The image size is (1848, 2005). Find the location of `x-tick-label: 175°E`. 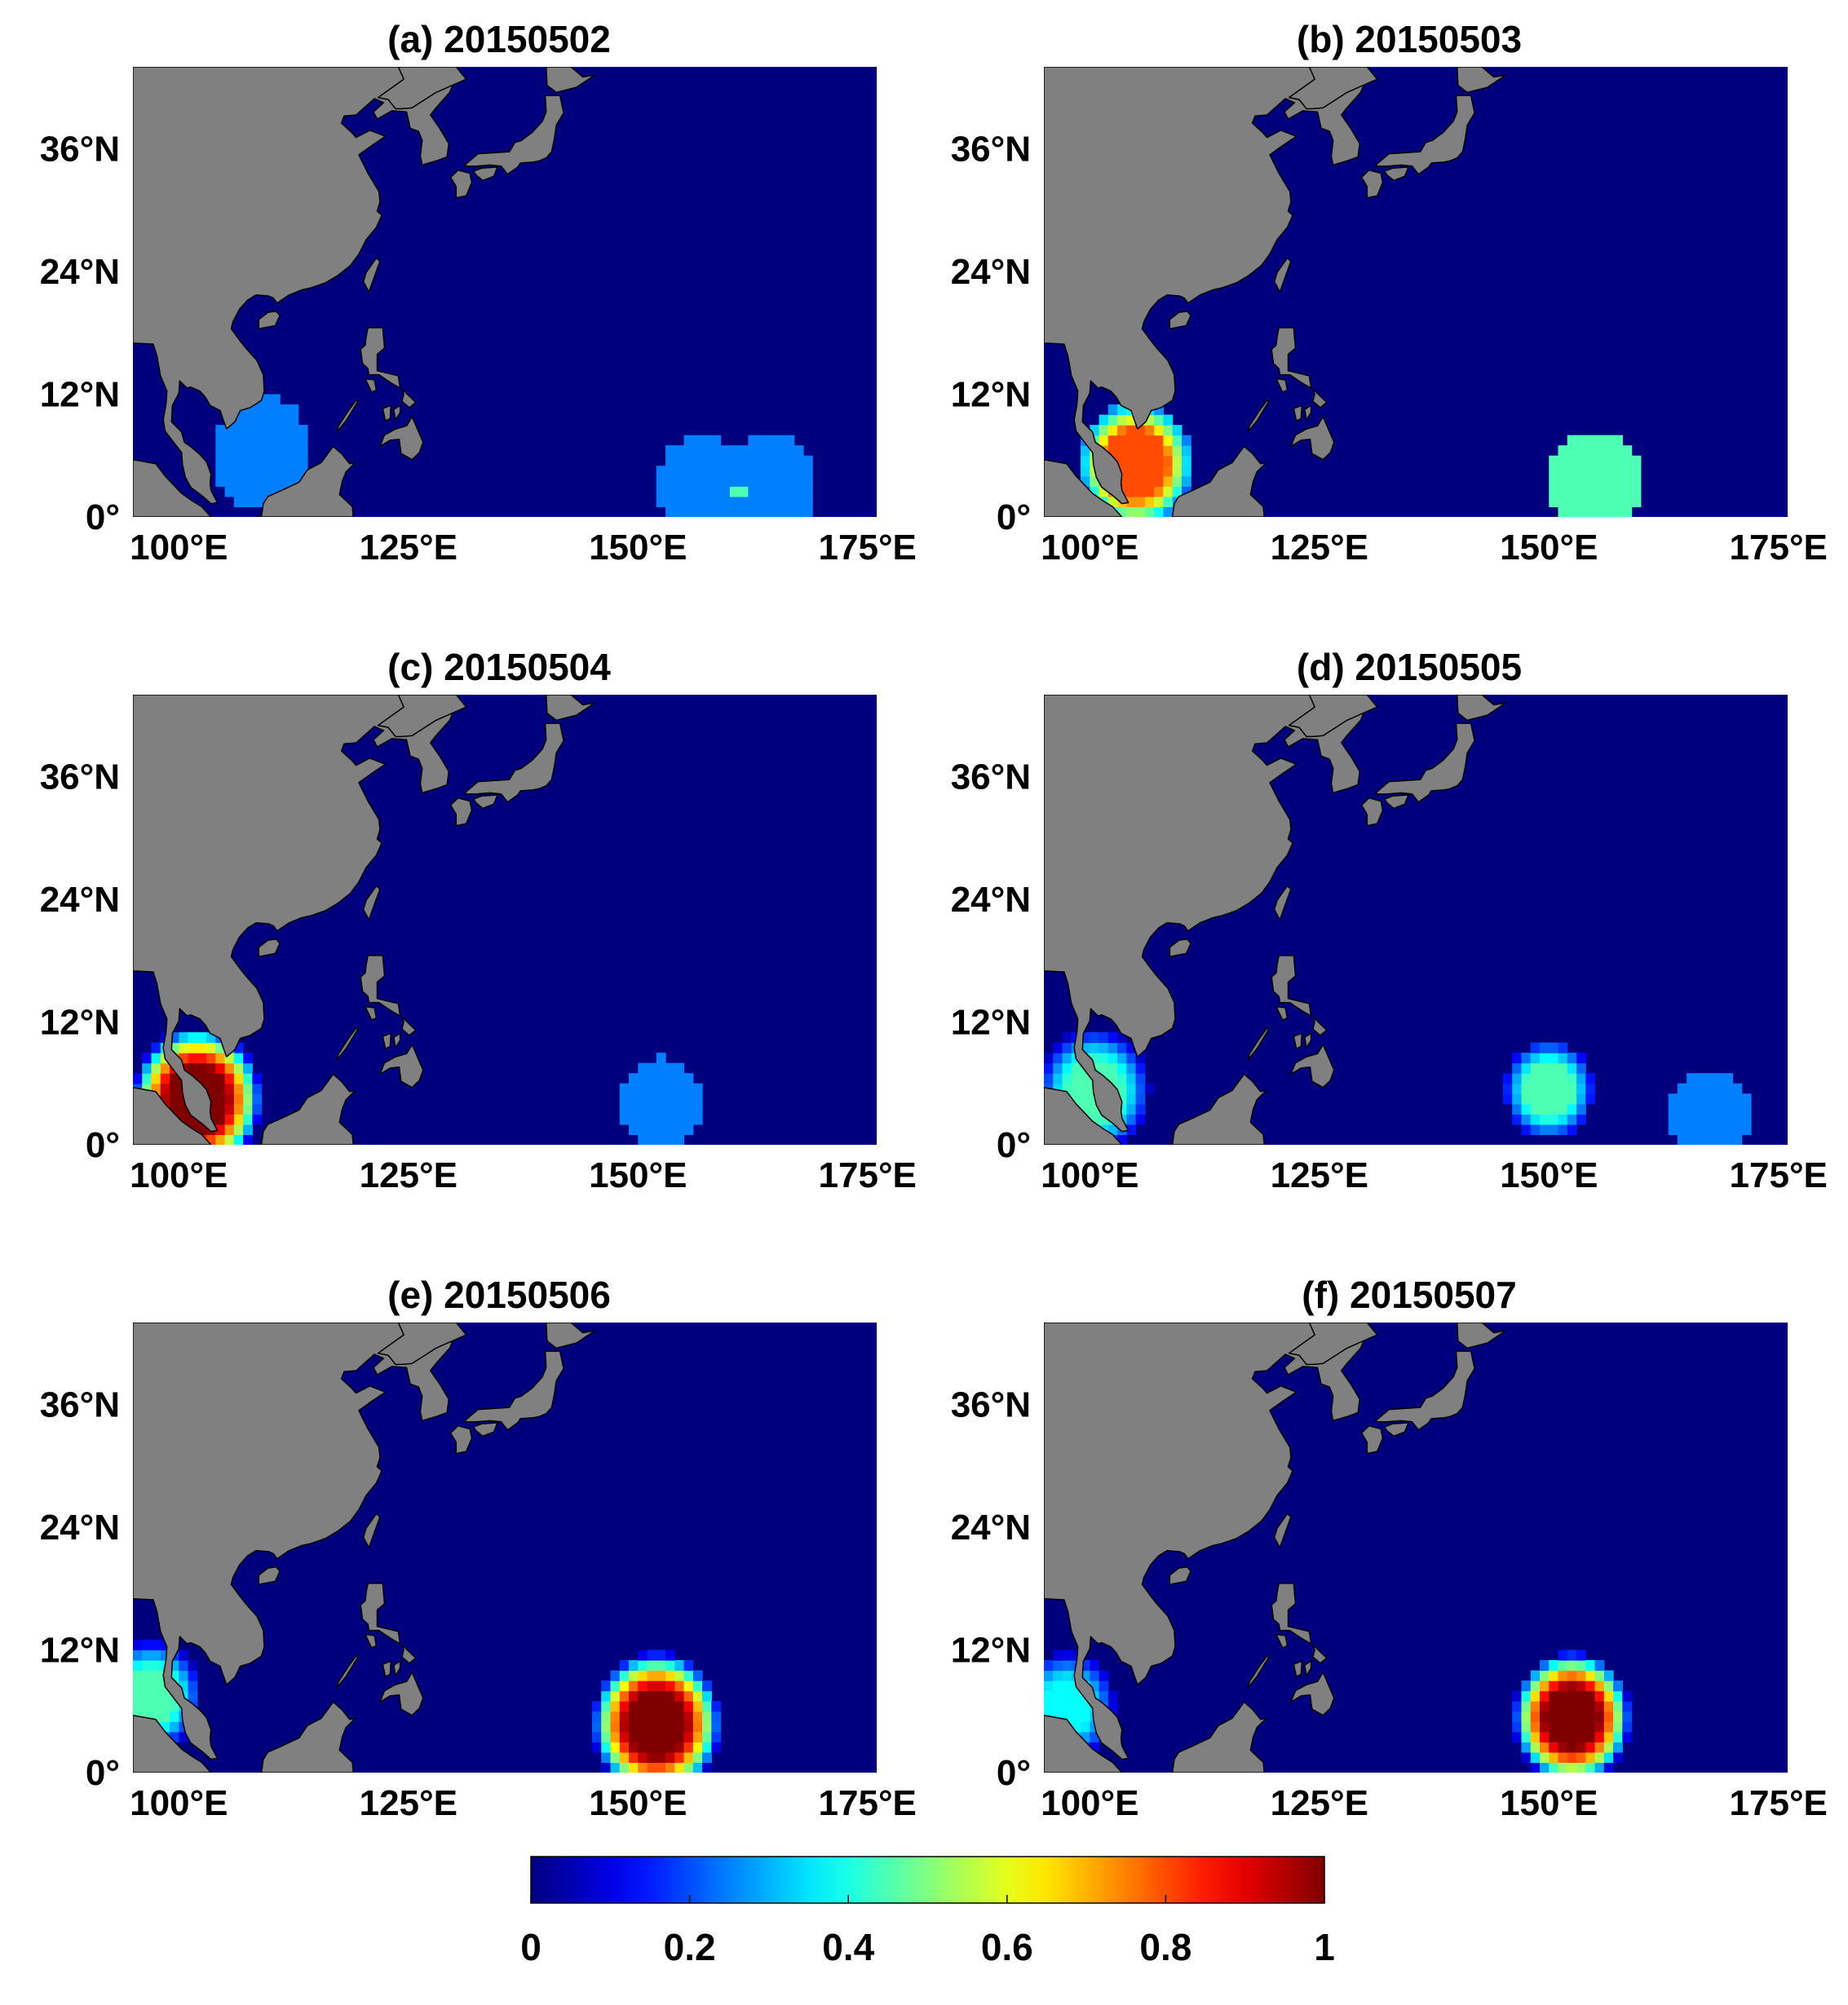

x-tick-label: 175°E is located at coordinates (1779, 1175).